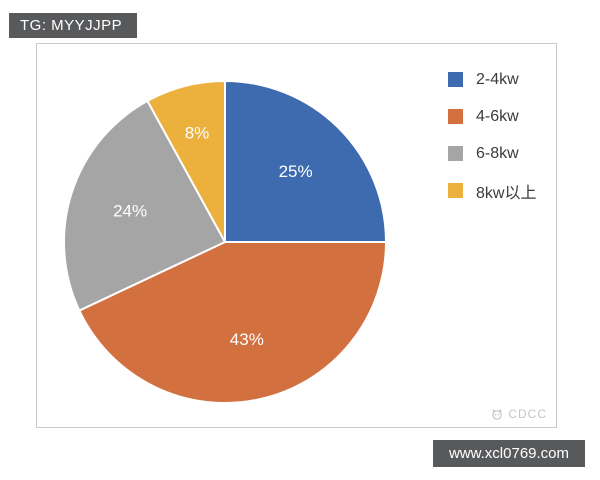 The image size is (600, 480). I want to click on legend-item-4-6kw: 4-6kw, so click(492, 116).